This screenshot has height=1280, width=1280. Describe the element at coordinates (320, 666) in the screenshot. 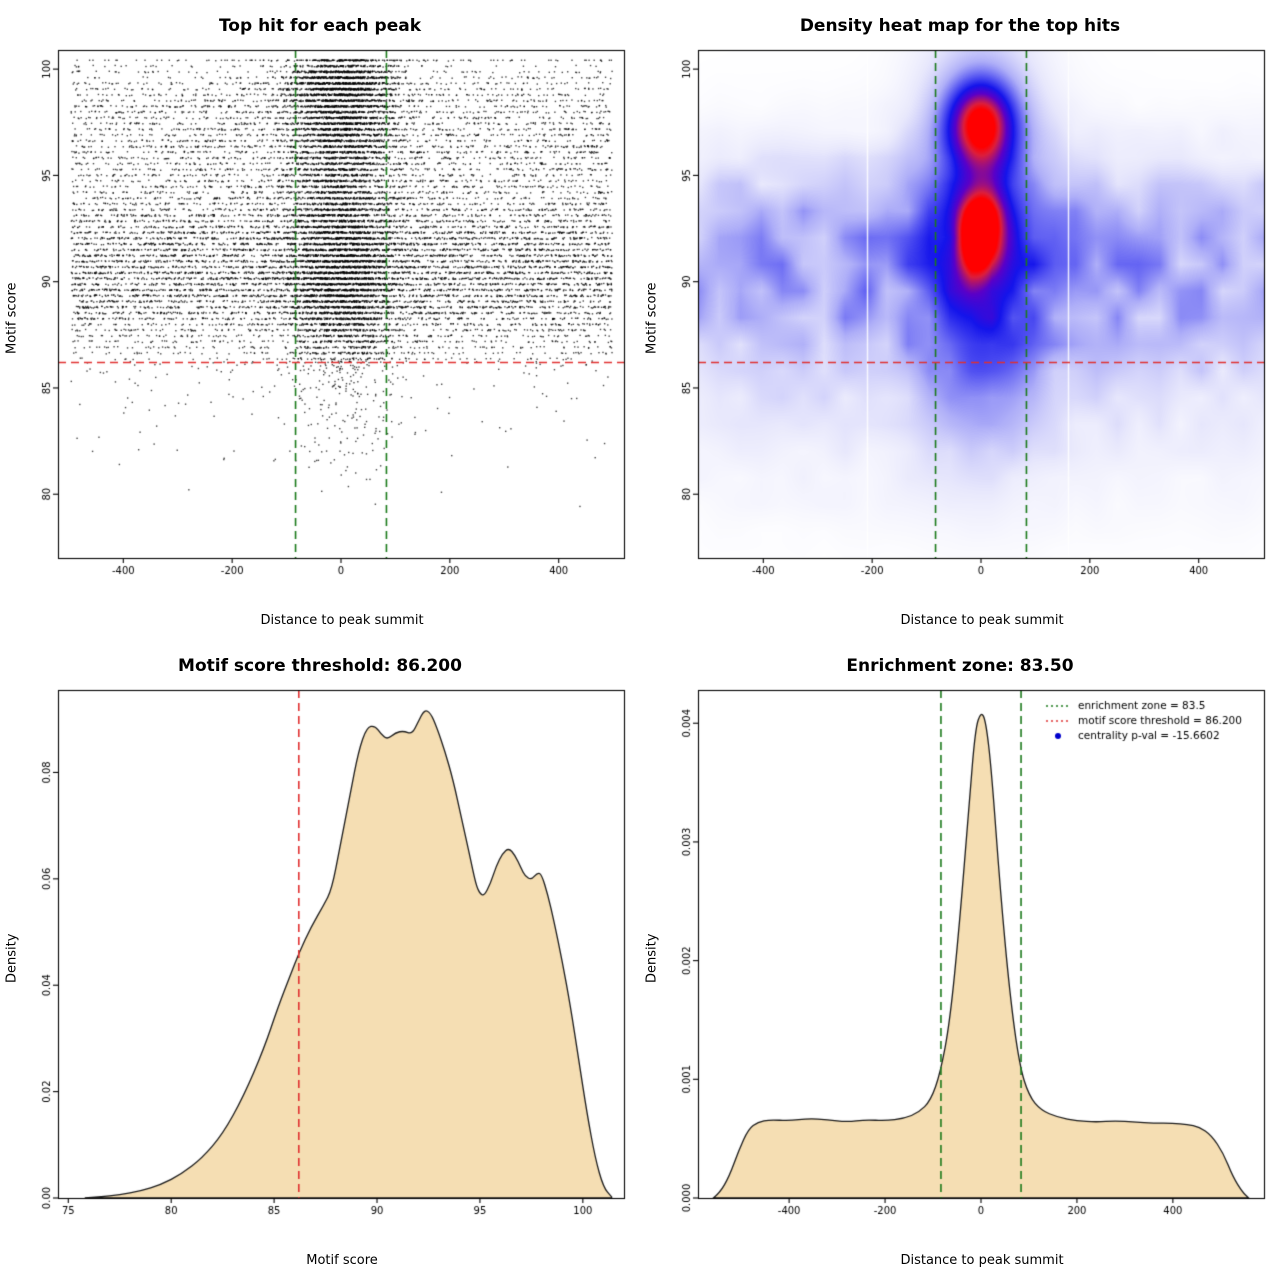

I see `score-density-title: Motif score threshold: 86.200` at that location.